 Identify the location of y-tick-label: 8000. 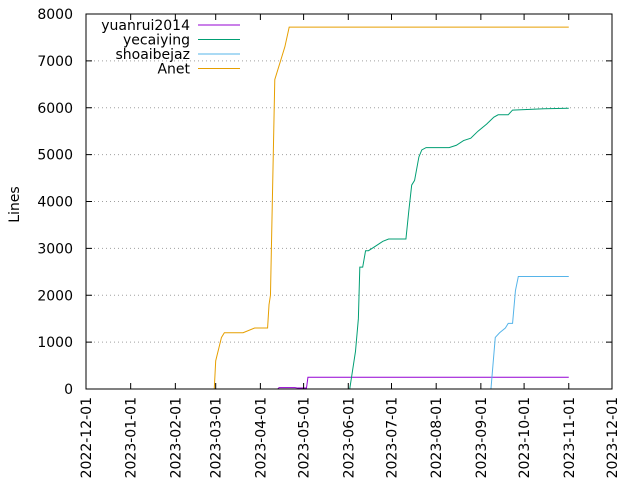
(55, 15).